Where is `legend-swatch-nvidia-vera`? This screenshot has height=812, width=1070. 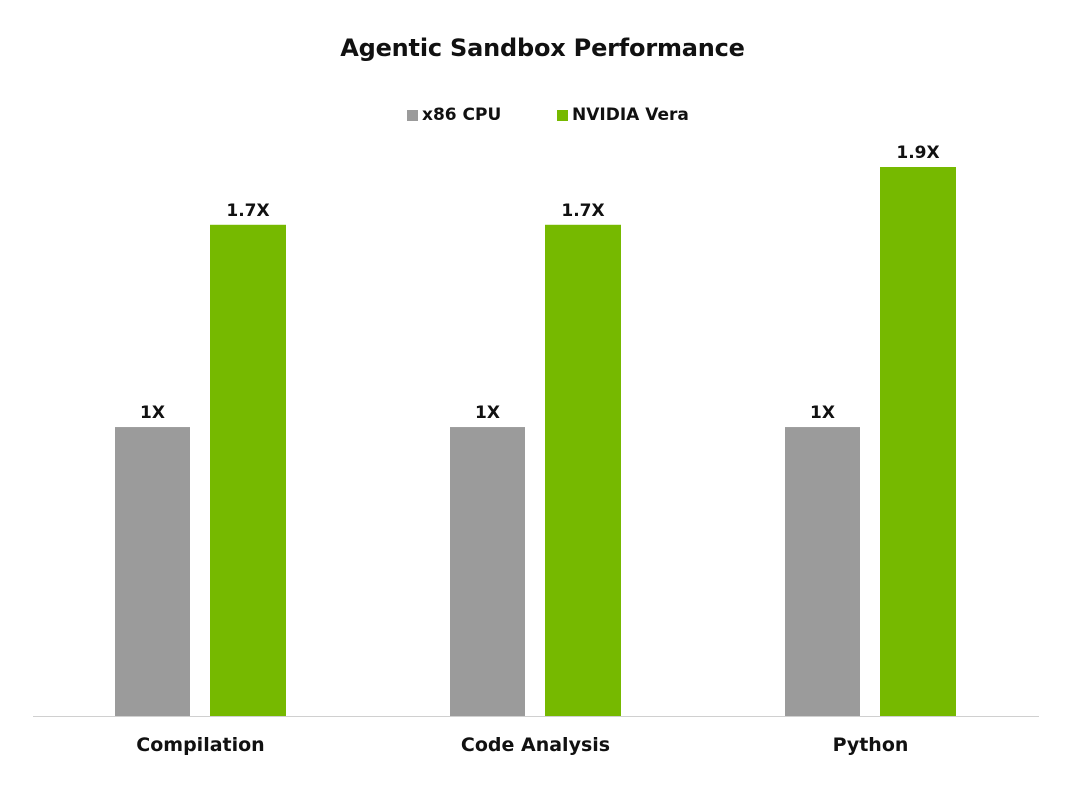 legend-swatch-nvidia-vera is located at coordinates (562, 115).